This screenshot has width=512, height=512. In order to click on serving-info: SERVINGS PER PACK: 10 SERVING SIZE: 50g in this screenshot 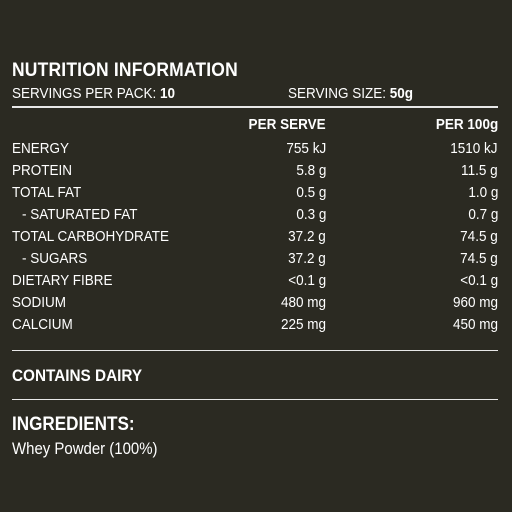, I will do `click(255, 94)`.